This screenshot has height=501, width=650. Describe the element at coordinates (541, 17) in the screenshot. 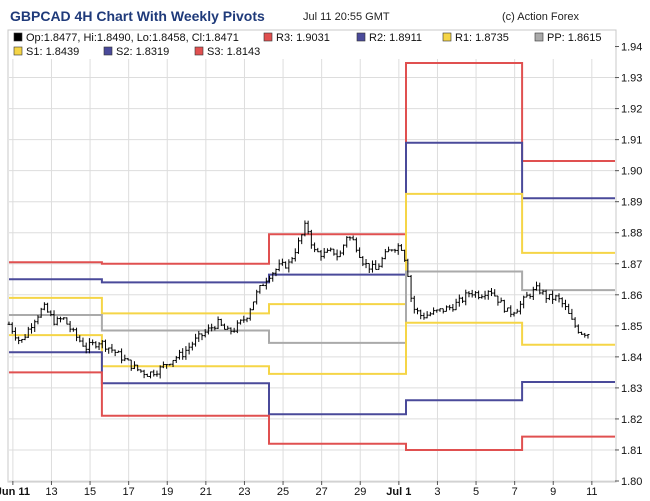

I see `credit: (c) Action Forex` at that location.